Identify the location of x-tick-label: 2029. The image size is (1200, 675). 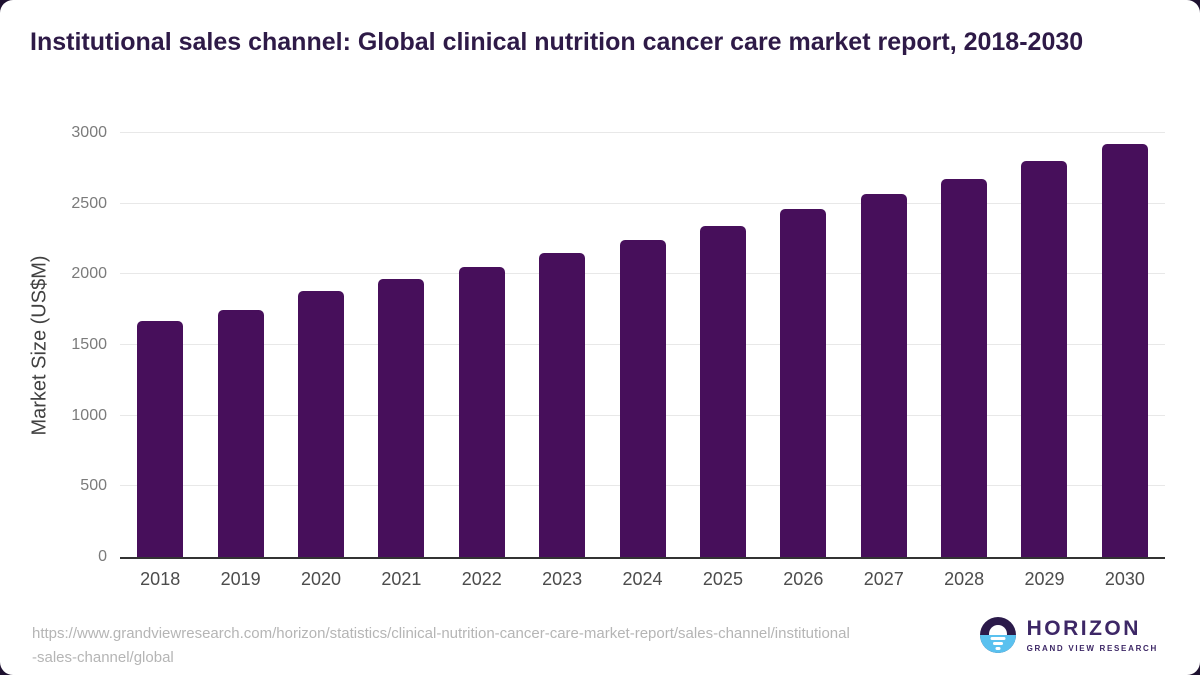
(1044, 579).